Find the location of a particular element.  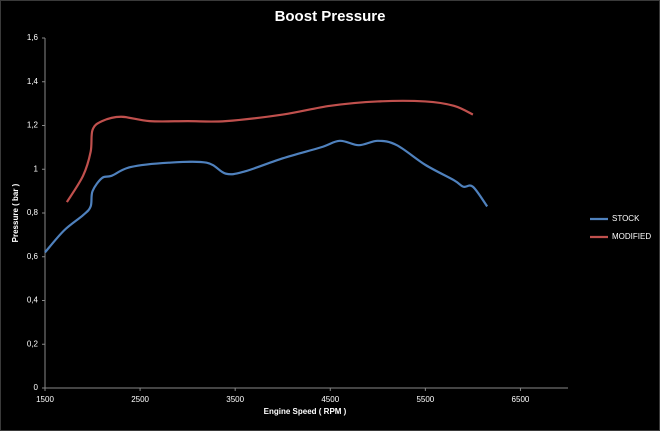

x-tick-label: 2500 is located at coordinates (140, 399).